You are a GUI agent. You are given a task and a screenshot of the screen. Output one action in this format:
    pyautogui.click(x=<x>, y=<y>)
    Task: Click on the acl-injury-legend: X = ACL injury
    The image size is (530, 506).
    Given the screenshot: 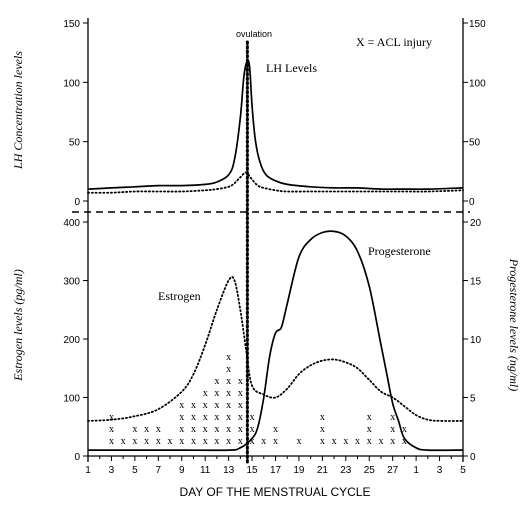 What is the action you would take?
    pyautogui.click(x=394, y=42)
    